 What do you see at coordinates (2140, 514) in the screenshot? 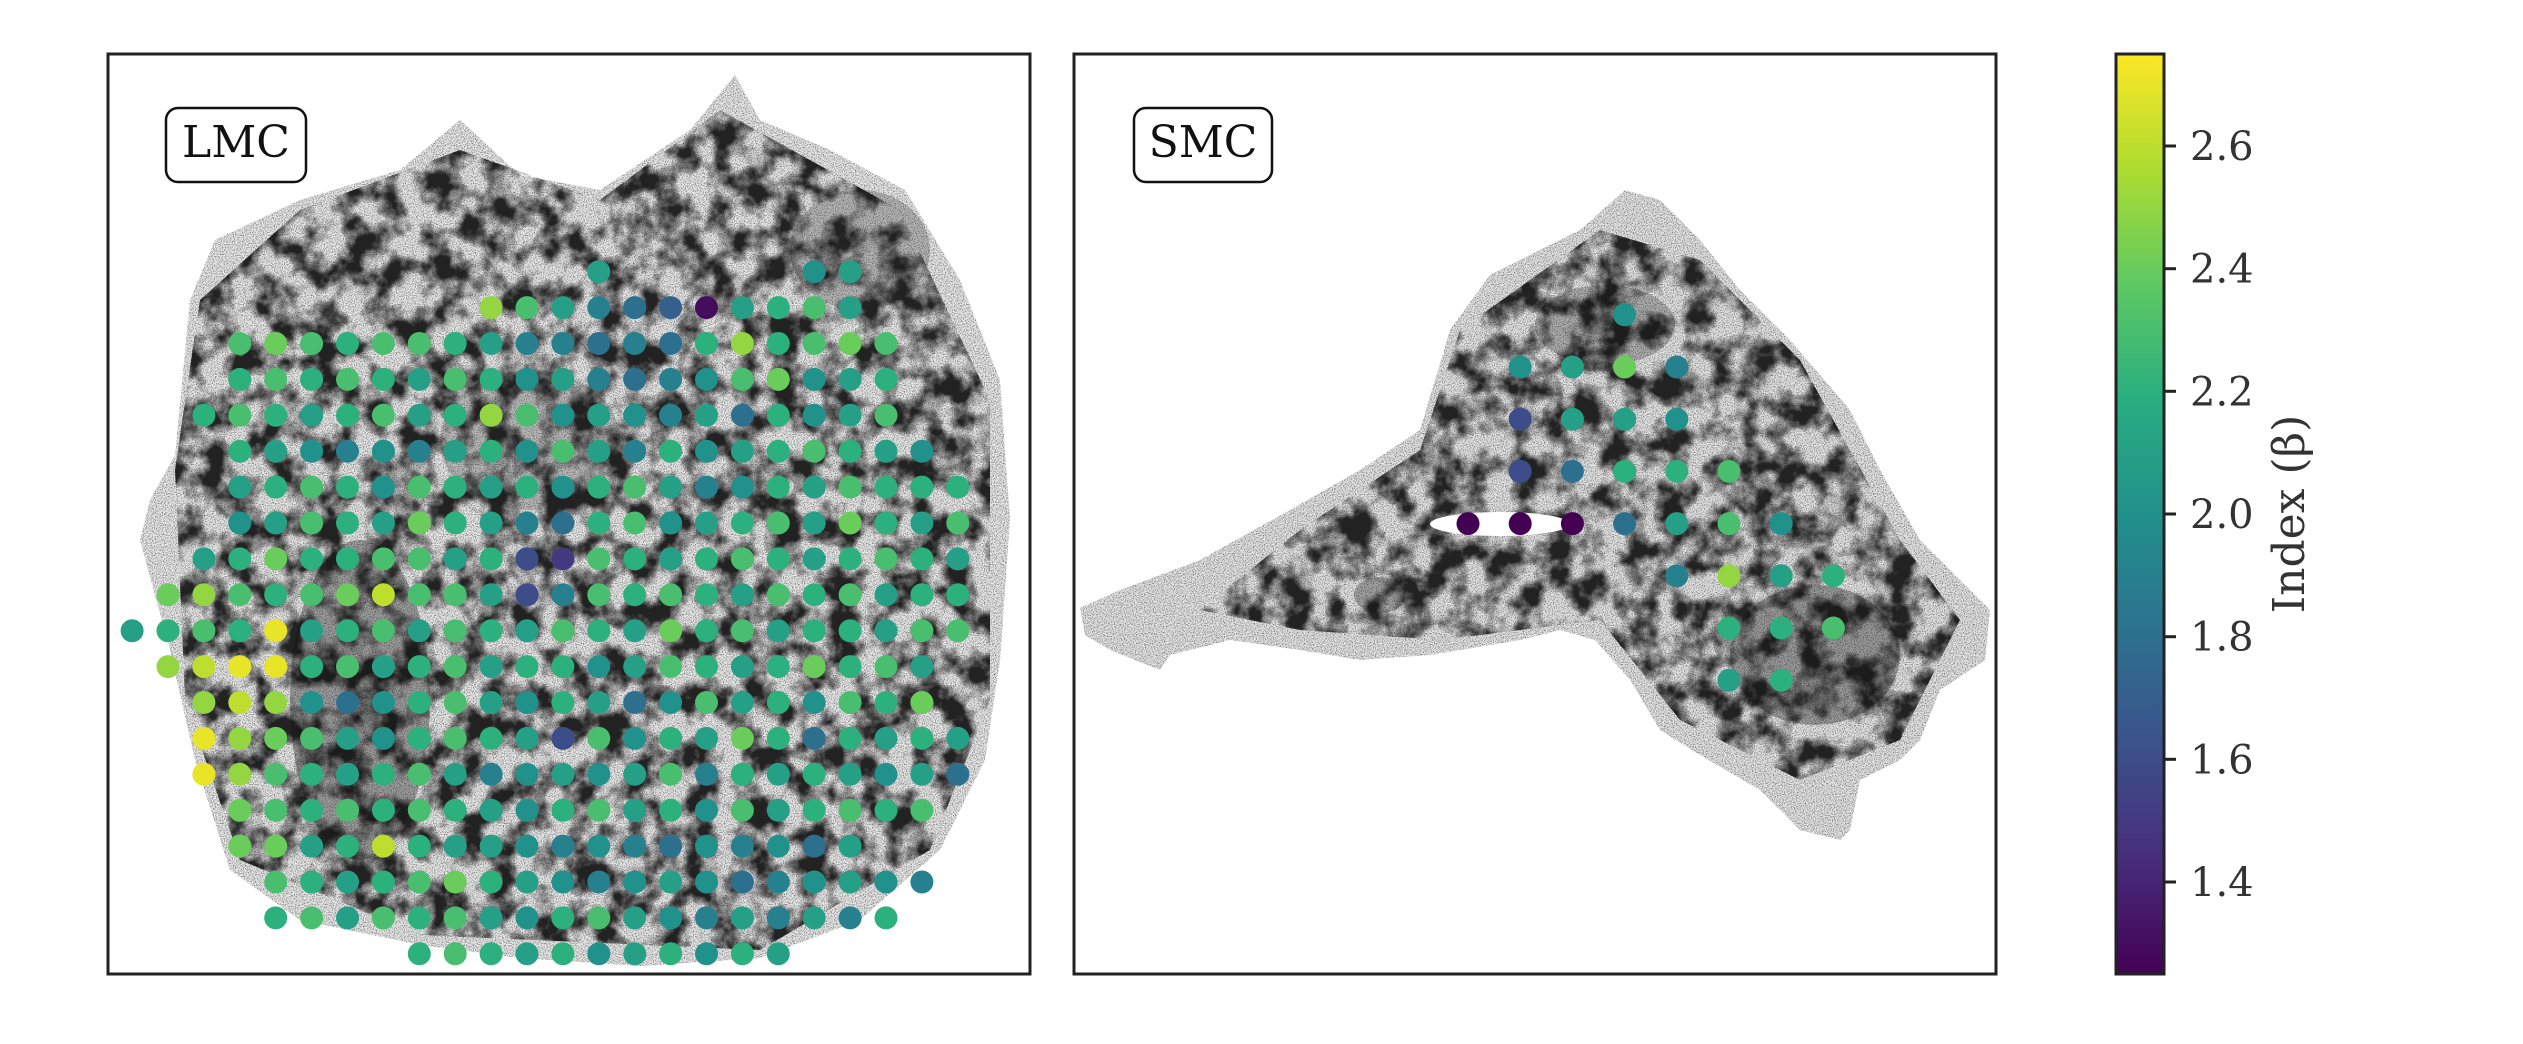
I see `colorbar-gradient` at bounding box center [2140, 514].